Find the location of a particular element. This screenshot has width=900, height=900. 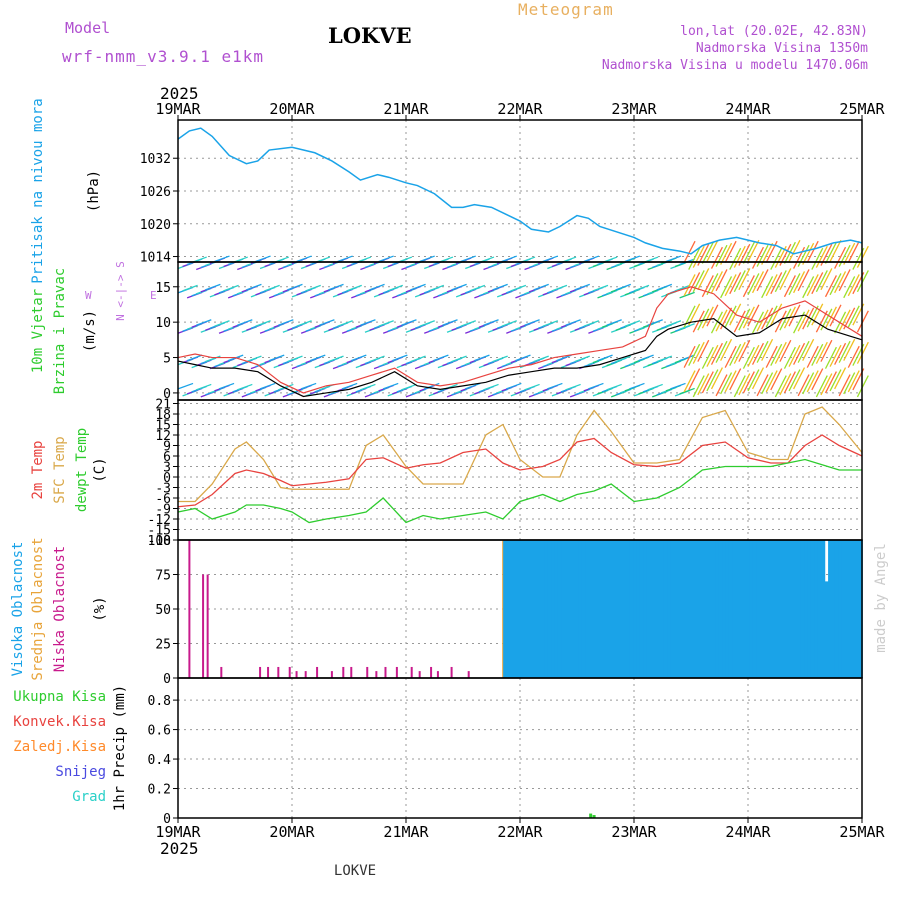

wind-tick-label: 5 is located at coordinates (167, 359).